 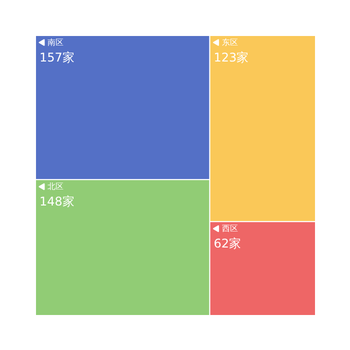 I want to click on category-label: 南区, so click(x=56, y=42).